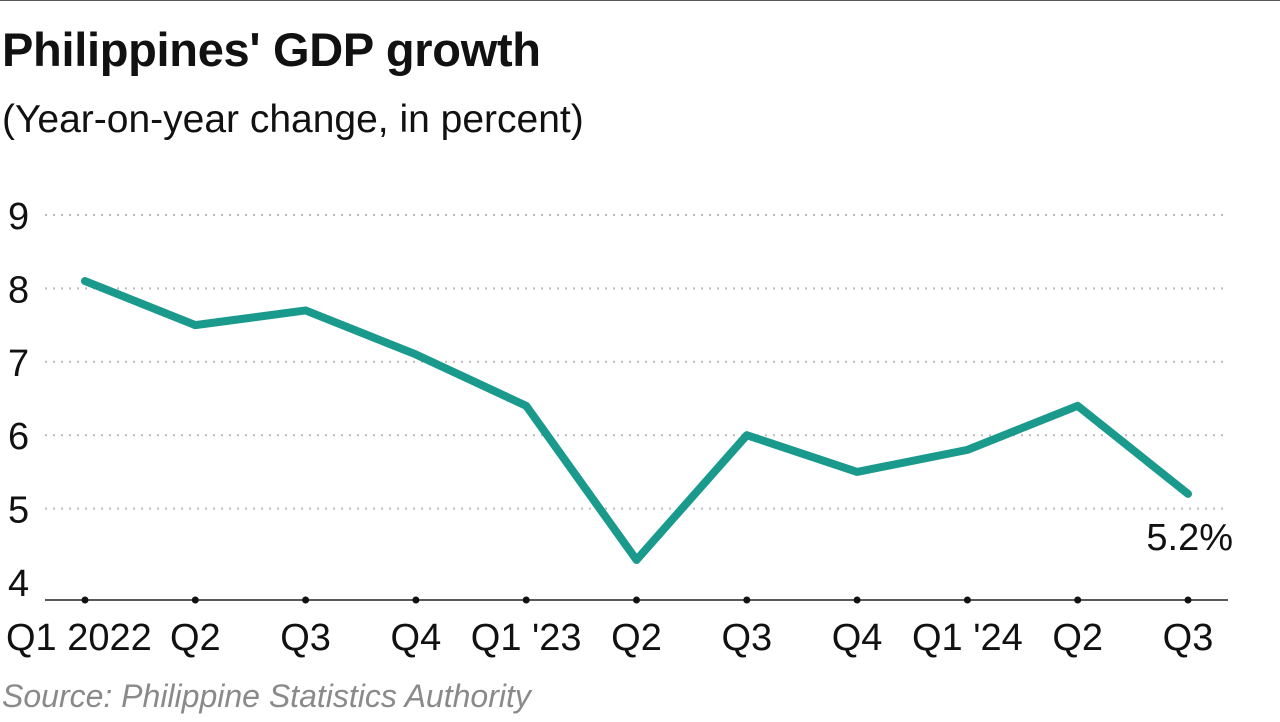 This screenshot has height=722, width=1280. What do you see at coordinates (293, 119) in the screenshot?
I see `chart-subtitle: (Year-on-year change, in percent)` at bounding box center [293, 119].